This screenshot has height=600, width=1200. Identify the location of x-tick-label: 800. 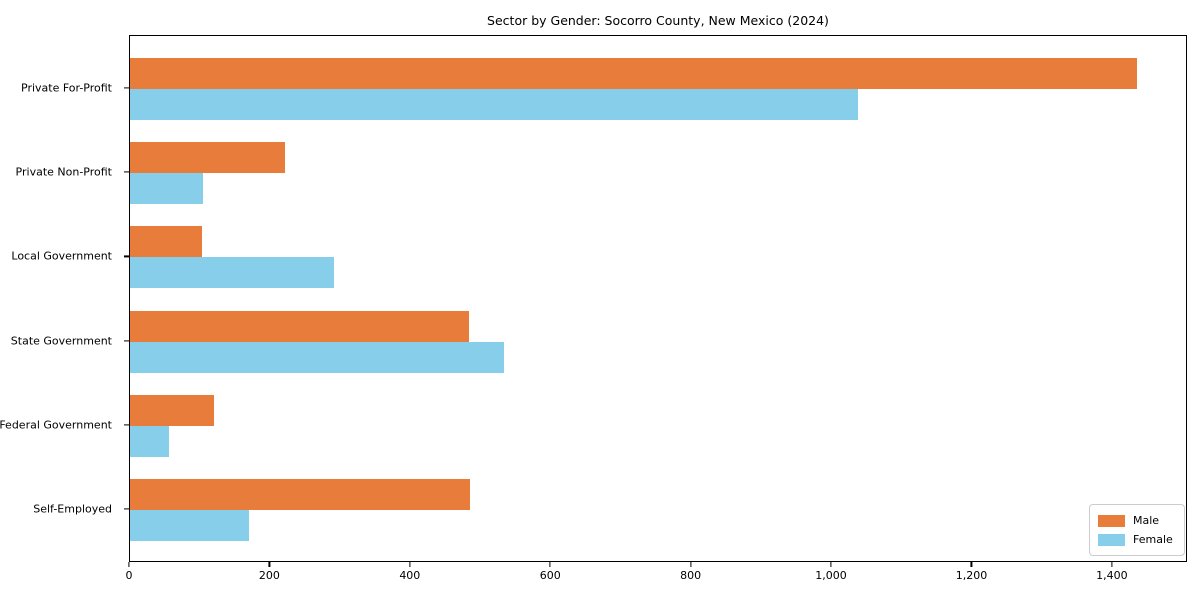
(691, 575).